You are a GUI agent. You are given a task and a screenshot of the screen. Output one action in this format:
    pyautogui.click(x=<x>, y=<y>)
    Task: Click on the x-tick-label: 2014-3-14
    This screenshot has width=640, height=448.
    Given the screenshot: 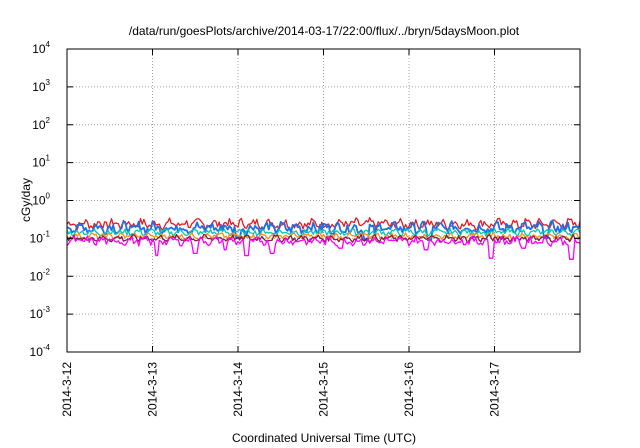 What is the action you would take?
    pyautogui.click(x=238, y=389)
    